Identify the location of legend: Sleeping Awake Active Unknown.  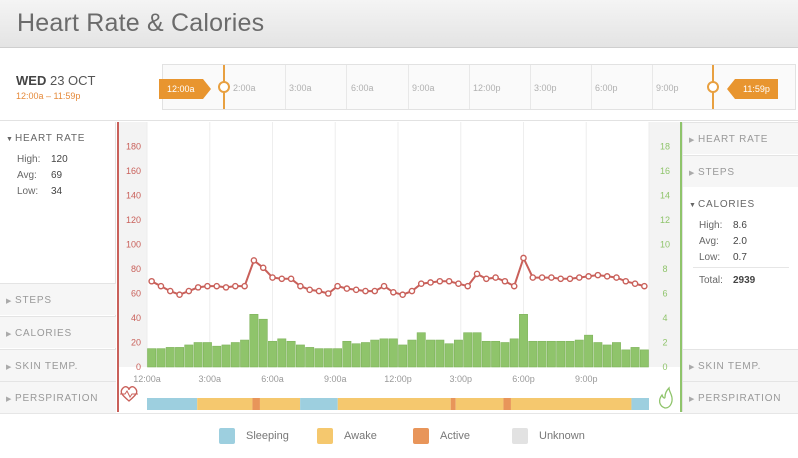
(399, 435).